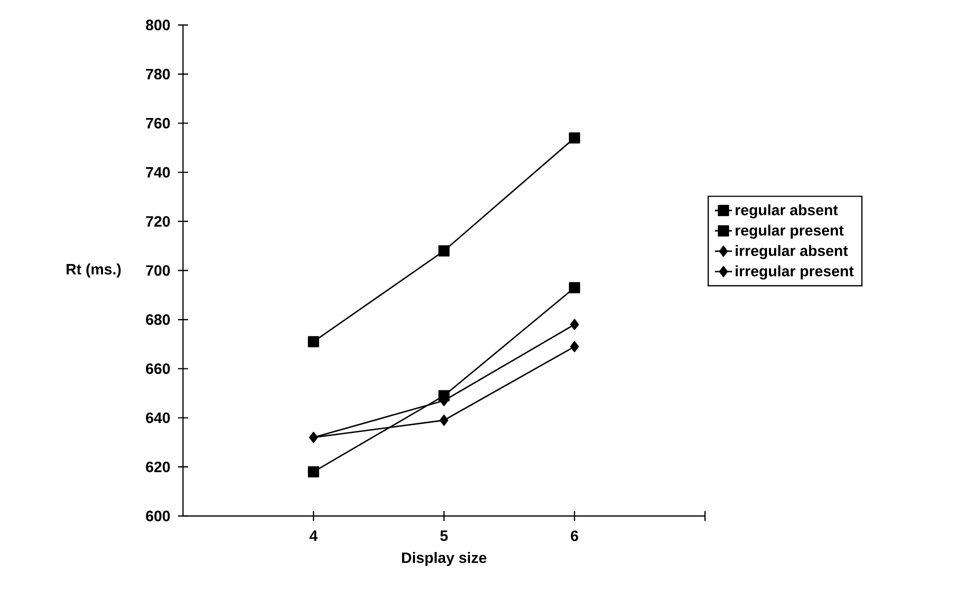 Image resolution: width=972 pixels, height=606 pixels. I want to click on x-axis-title: Display size, so click(444, 559).